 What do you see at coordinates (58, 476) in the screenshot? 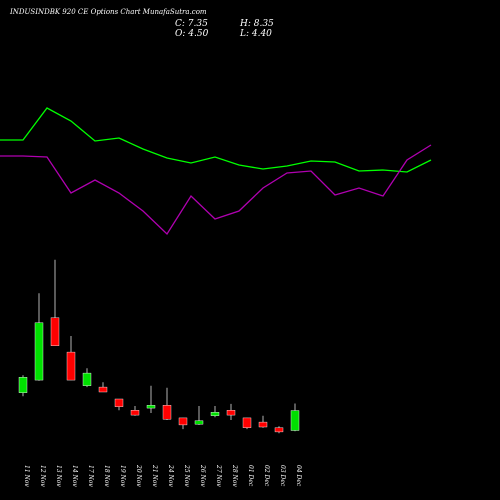
I see `x-tick-label: 13 Nov` at bounding box center [58, 476].